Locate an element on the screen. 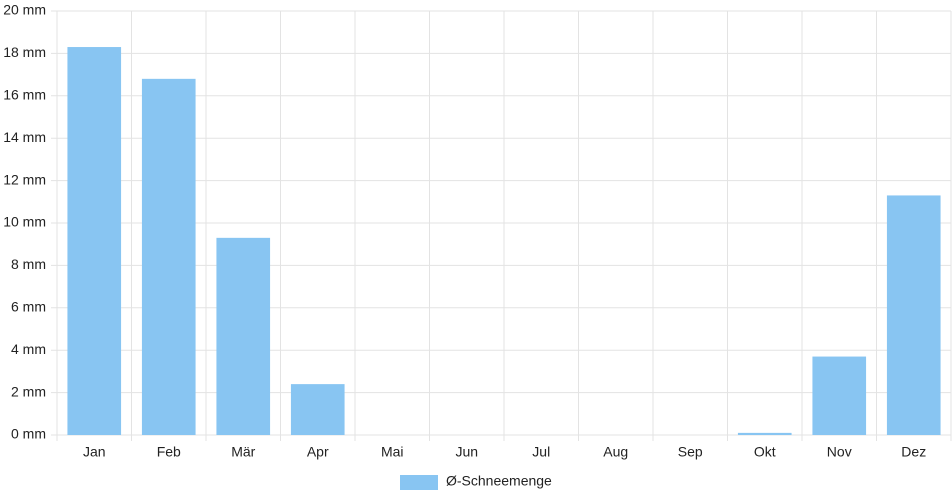  y-tick-label: 8 mm is located at coordinates (28, 264).